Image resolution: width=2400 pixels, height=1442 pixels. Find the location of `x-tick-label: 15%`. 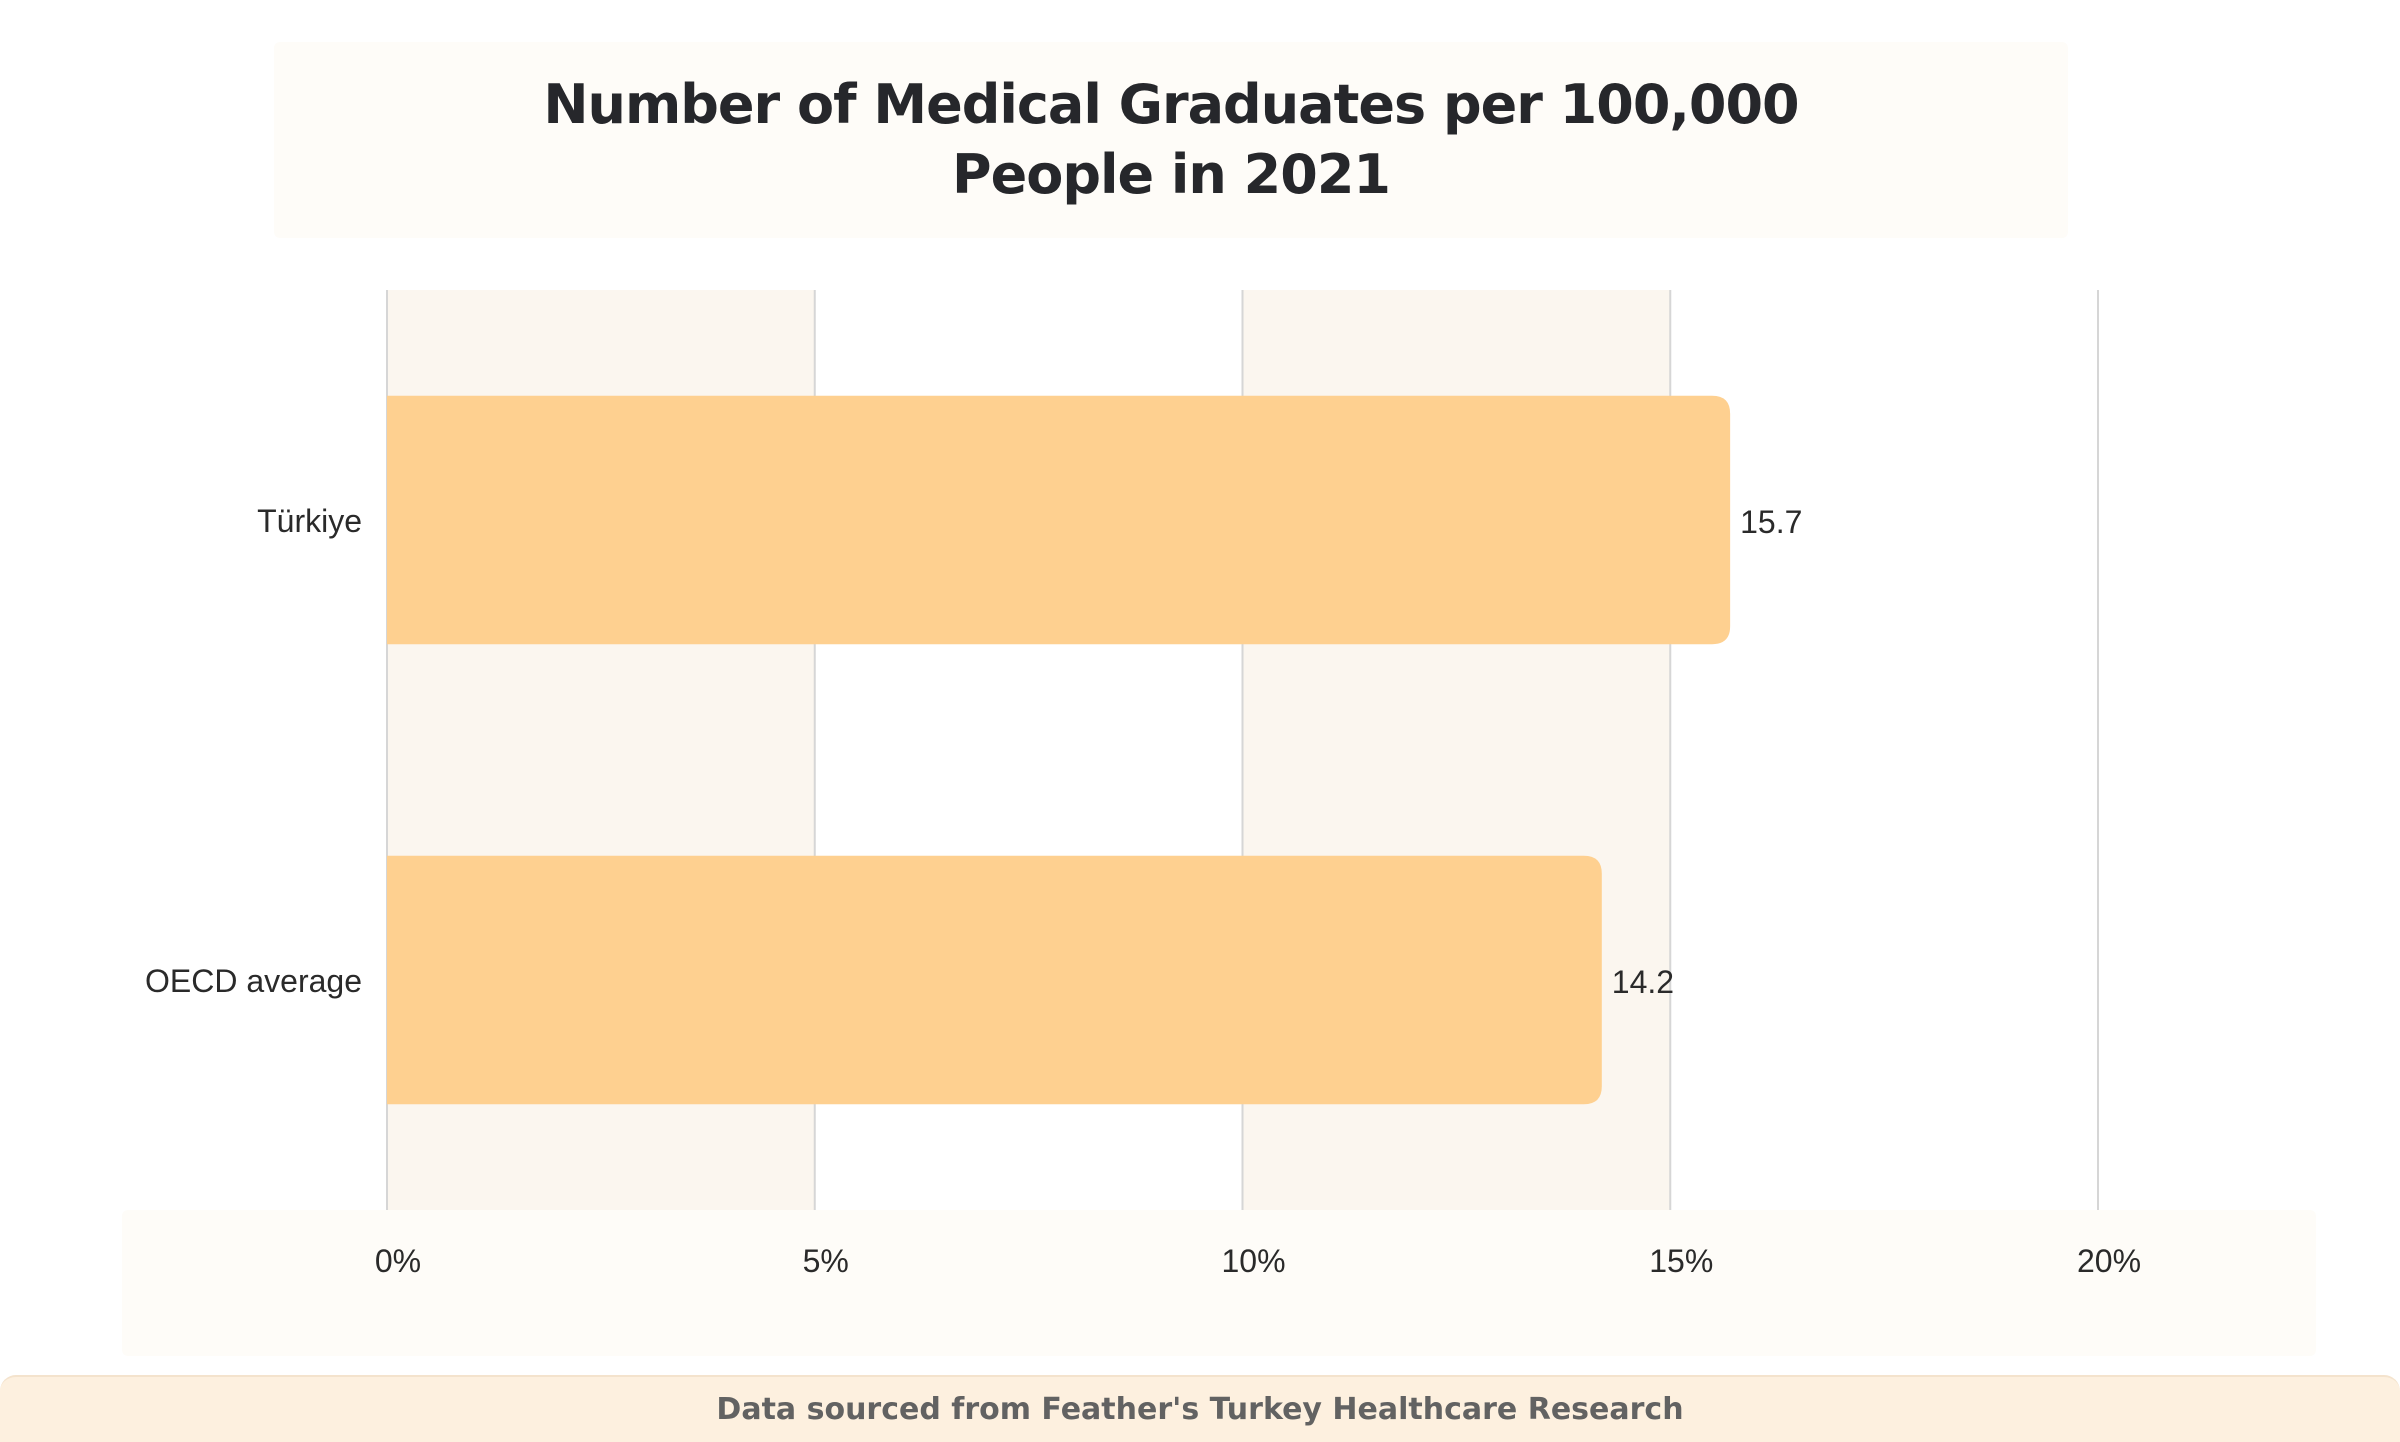

x-tick-label: 15% is located at coordinates (1681, 1261).